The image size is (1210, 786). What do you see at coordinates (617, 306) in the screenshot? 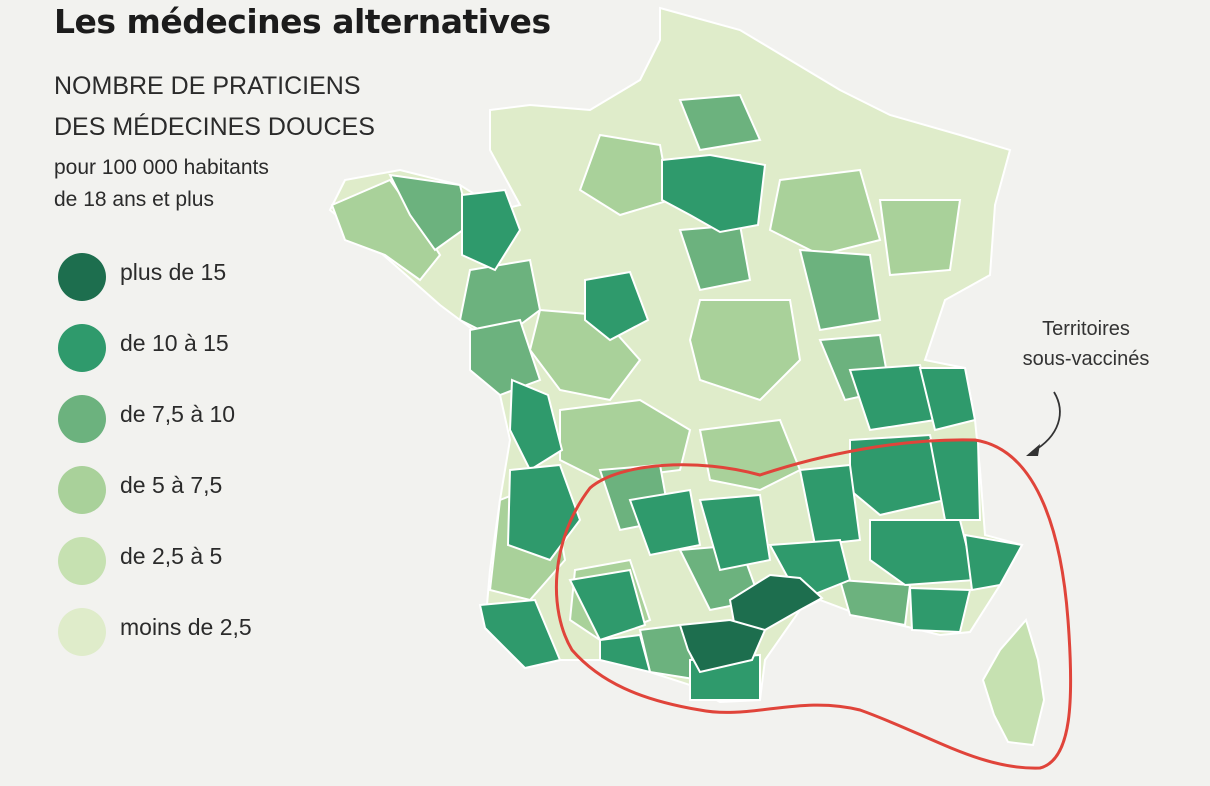
I see `region-sarthe` at bounding box center [617, 306].